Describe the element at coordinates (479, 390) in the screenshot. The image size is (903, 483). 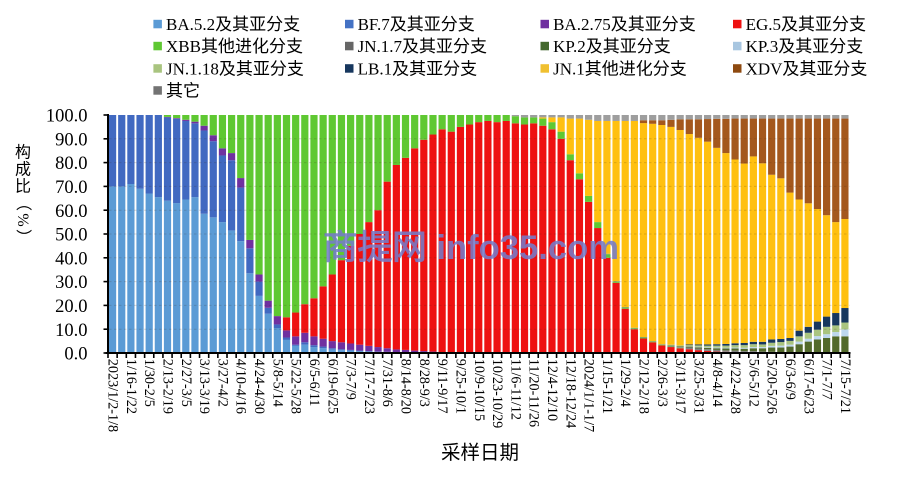
I see `svg-text: 10/9-10/15` at that location.